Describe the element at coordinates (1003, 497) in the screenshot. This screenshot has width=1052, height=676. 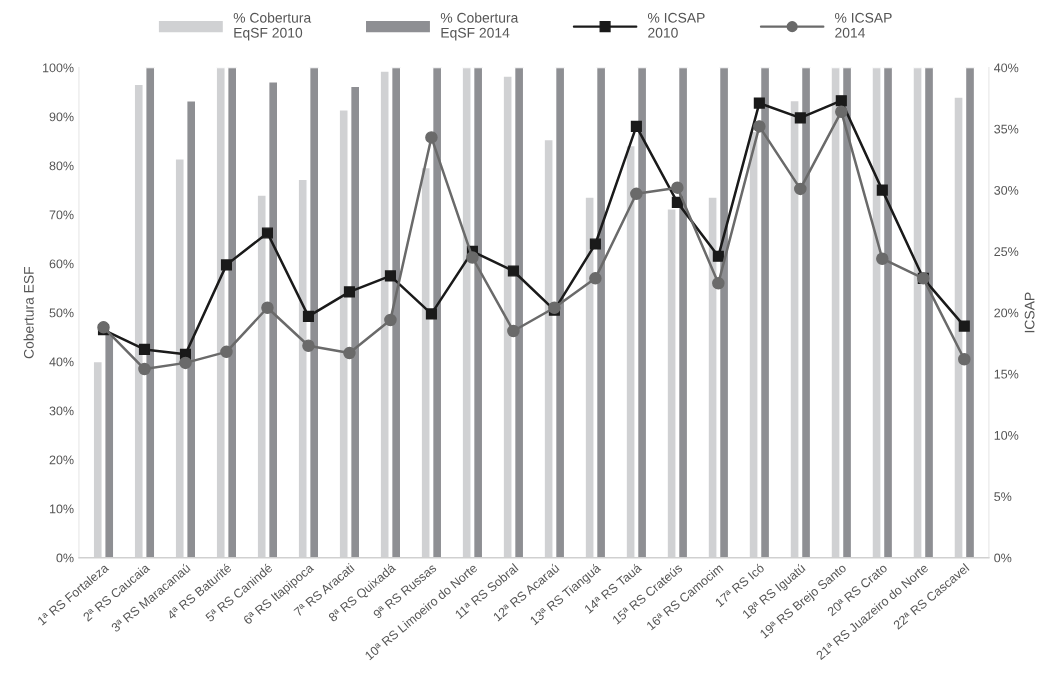
I see `y2-tick-label: 5%` at that location.